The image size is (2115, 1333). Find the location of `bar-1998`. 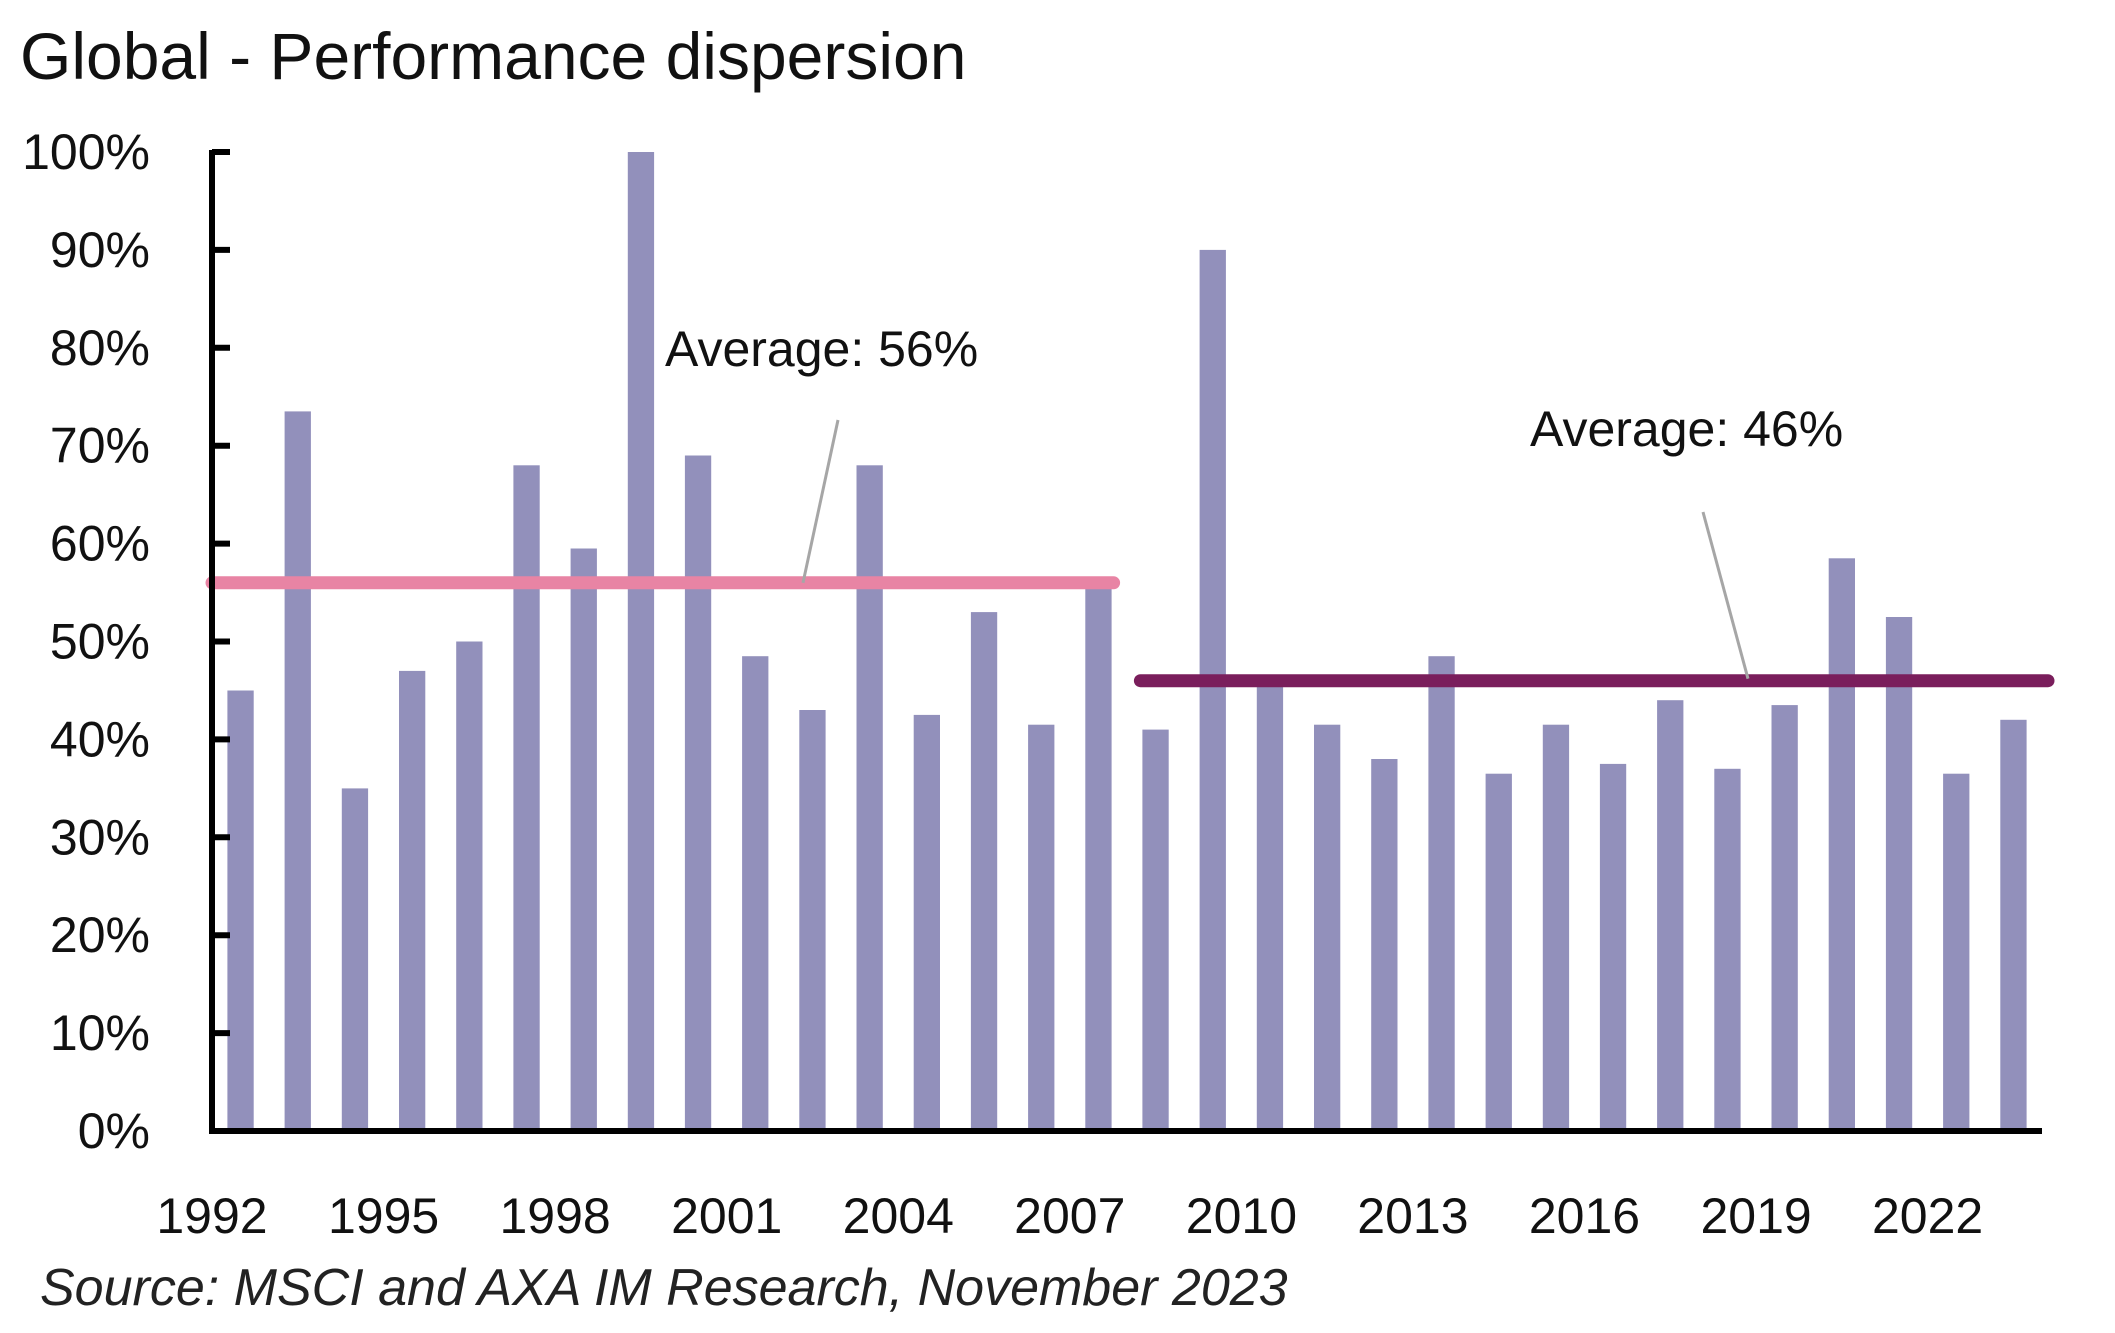

bar-1998 is located at coordinates (583, 839).